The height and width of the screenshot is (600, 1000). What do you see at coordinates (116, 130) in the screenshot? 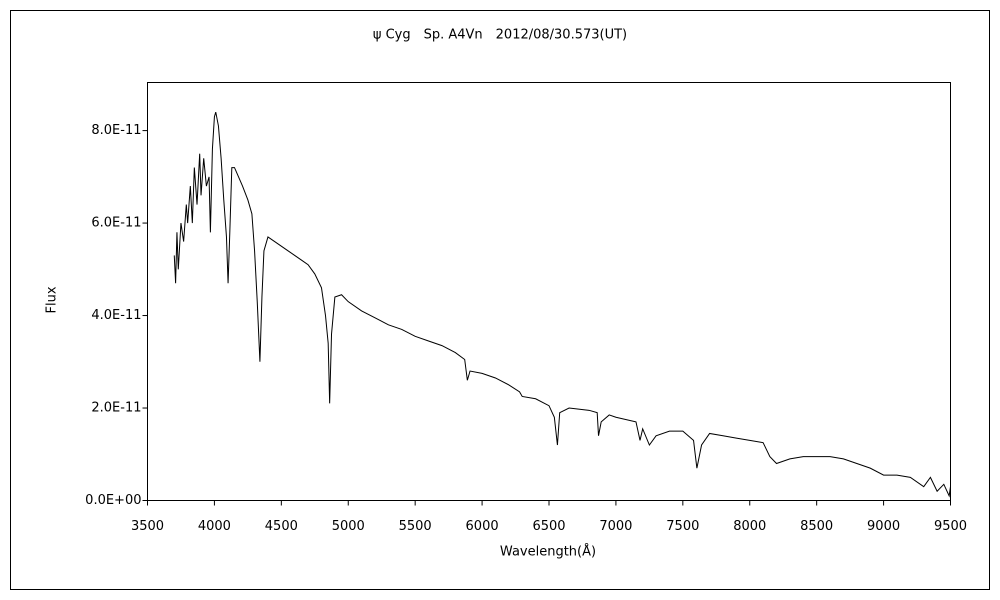
I see `y-tick-label: 8.0E-11` at bounding box center [116, 130].